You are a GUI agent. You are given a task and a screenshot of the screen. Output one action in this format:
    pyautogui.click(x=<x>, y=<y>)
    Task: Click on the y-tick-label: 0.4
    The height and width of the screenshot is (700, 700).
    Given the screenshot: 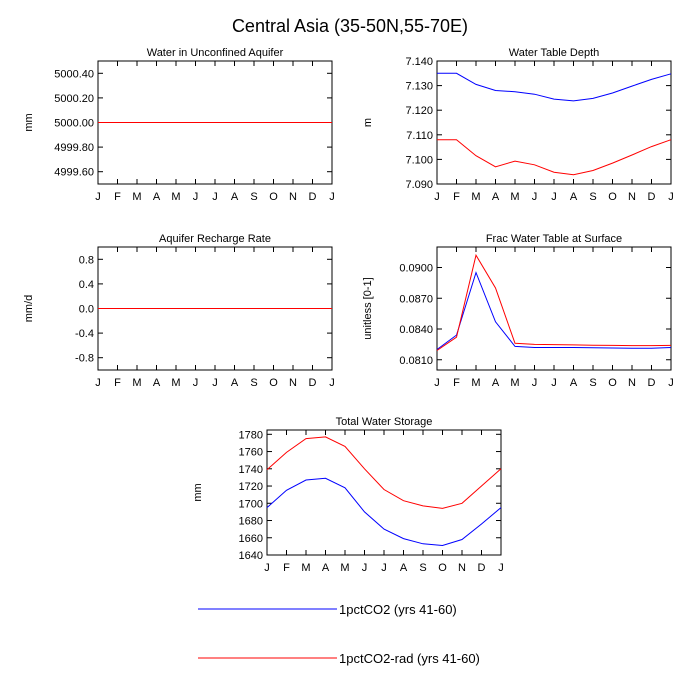 What is the action you would take?
    pyautogui.click(x=86, y=285)
    